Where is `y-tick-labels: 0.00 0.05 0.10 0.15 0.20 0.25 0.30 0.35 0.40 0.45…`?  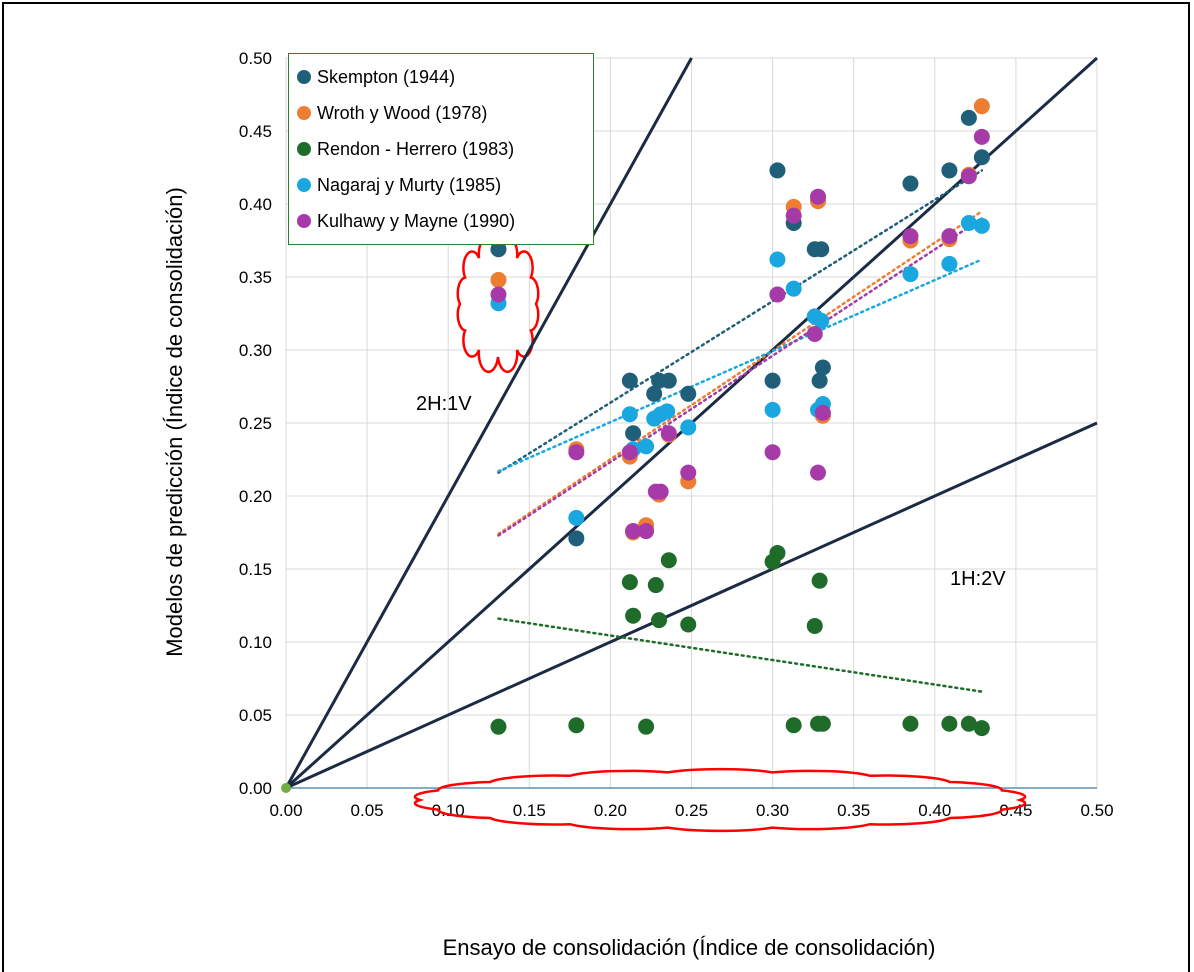
y-tick-labels: 0.00 0.05 0.10 0.15 0.20 0.25 0.30 0.35 0.40 0.45… is located at coordinates (255, 423).